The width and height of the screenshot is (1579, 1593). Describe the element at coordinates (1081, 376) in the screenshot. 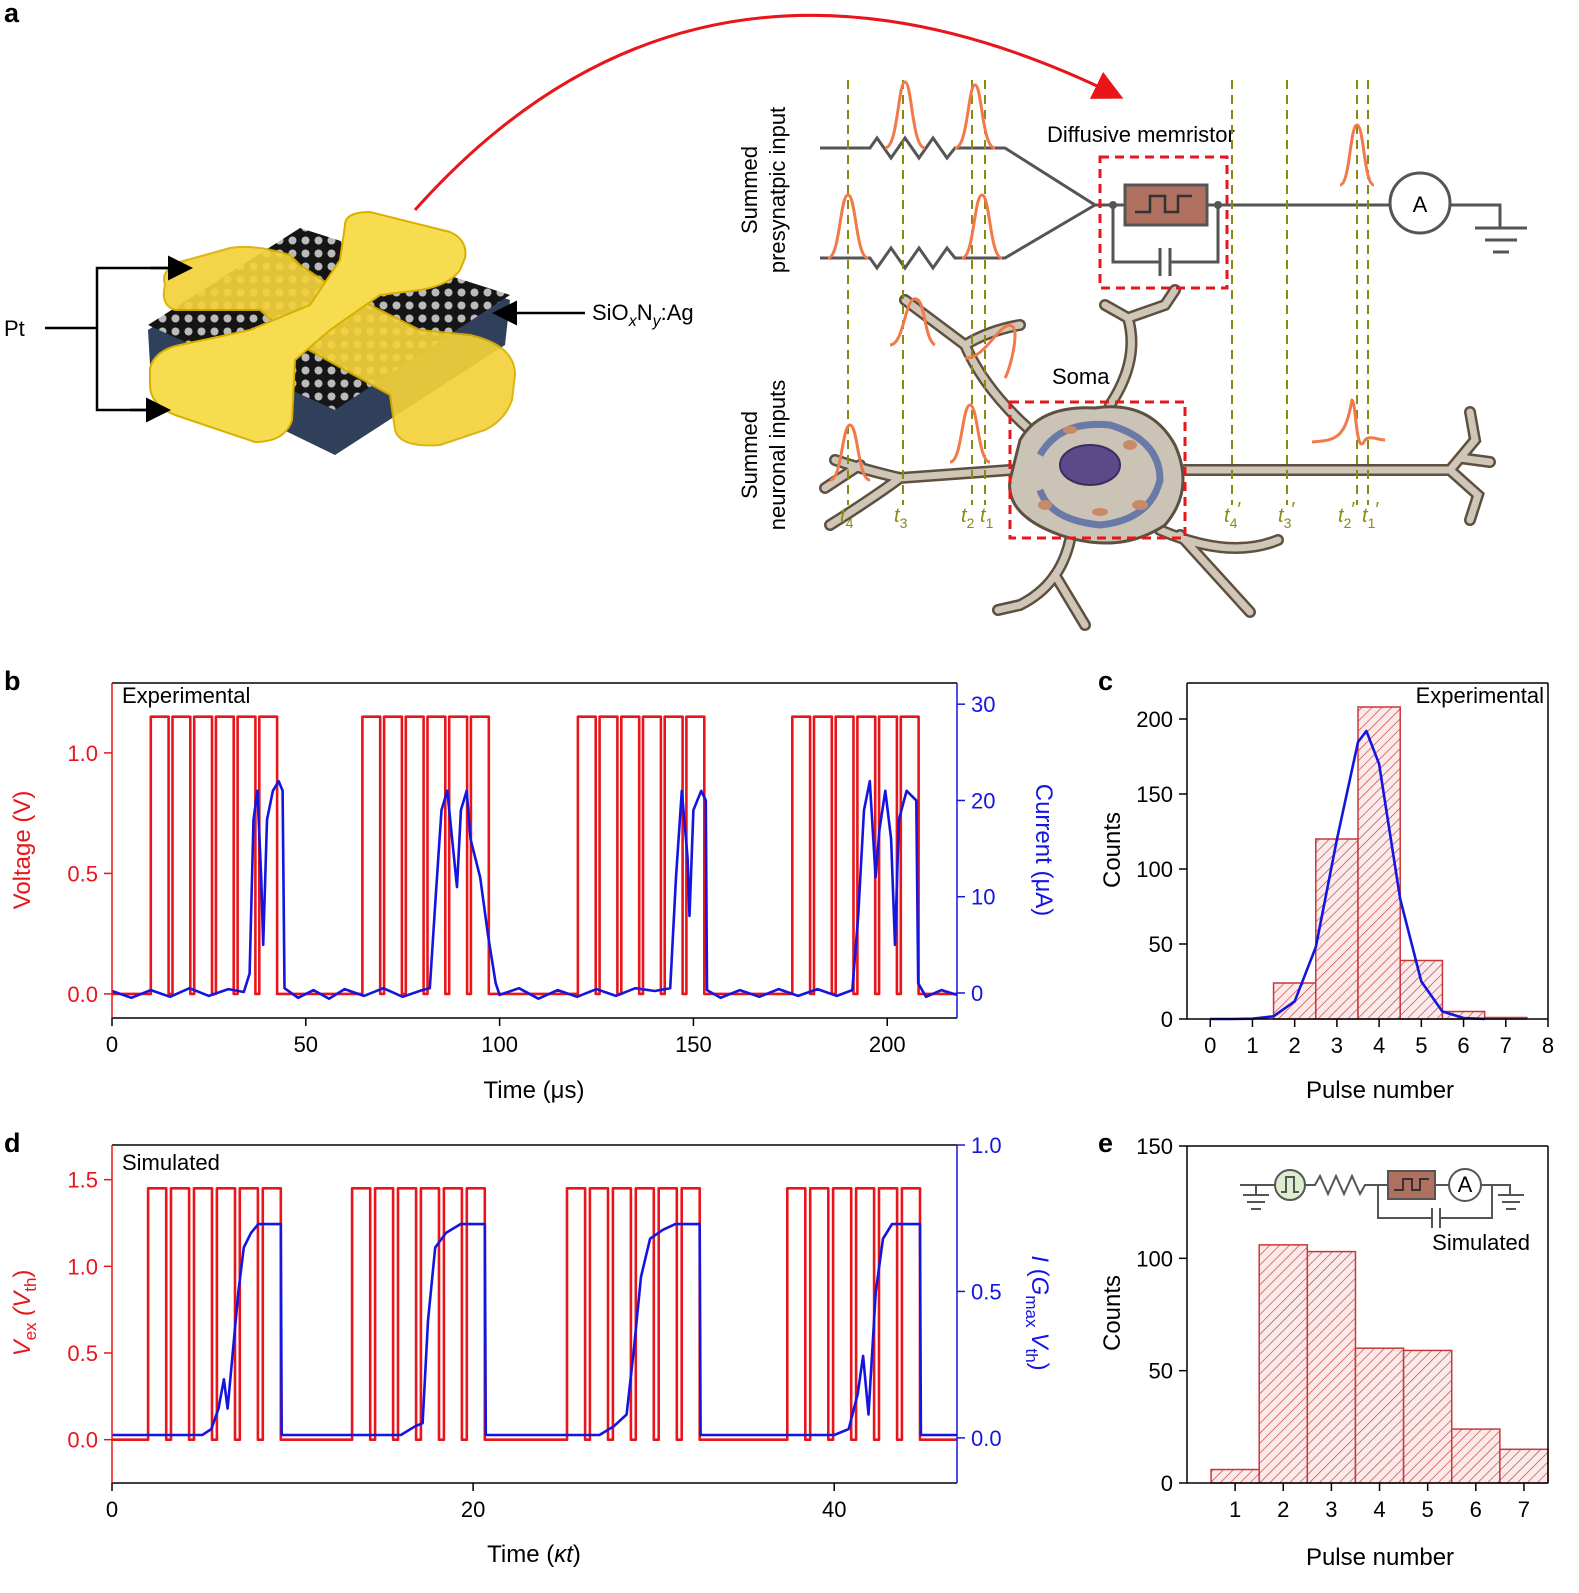

I see `soma-label: Soma` at that location.